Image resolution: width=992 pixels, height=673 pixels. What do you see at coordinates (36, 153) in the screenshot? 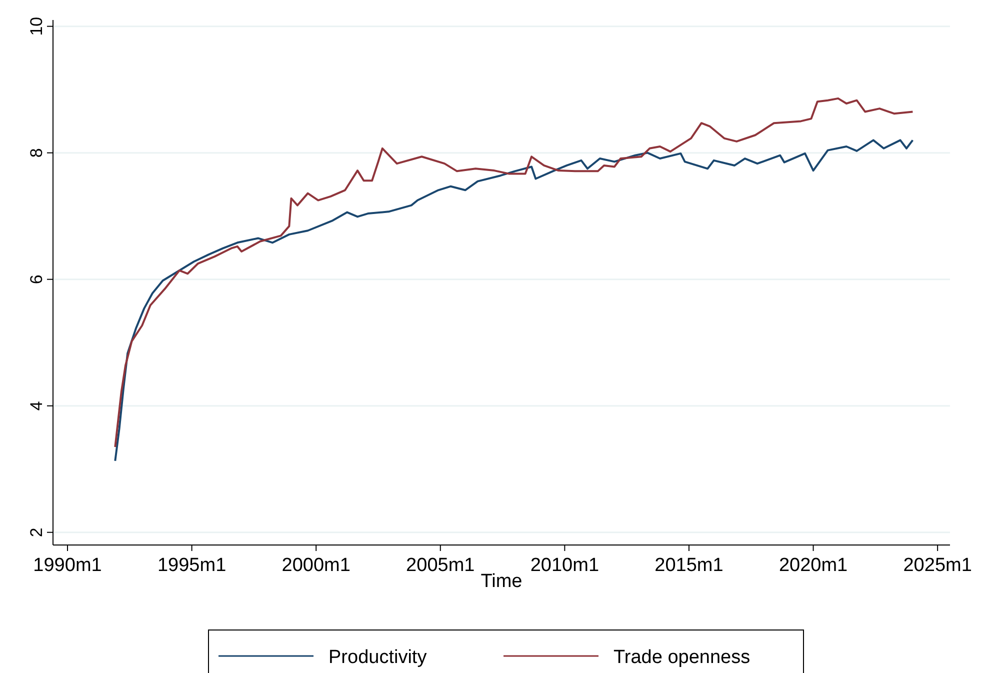
I see `y-tick-label: 8` at bounding box center [36, 153].